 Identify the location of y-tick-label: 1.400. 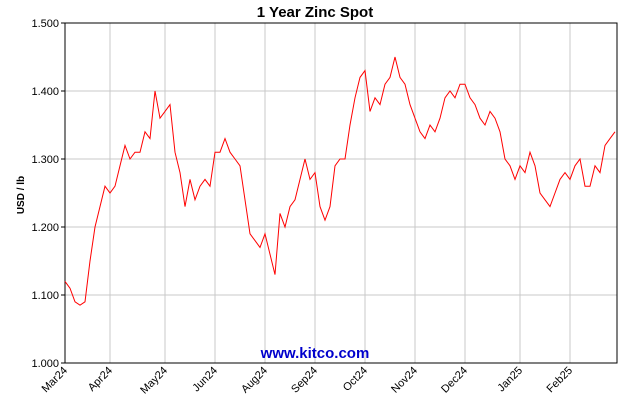
(45, 92).